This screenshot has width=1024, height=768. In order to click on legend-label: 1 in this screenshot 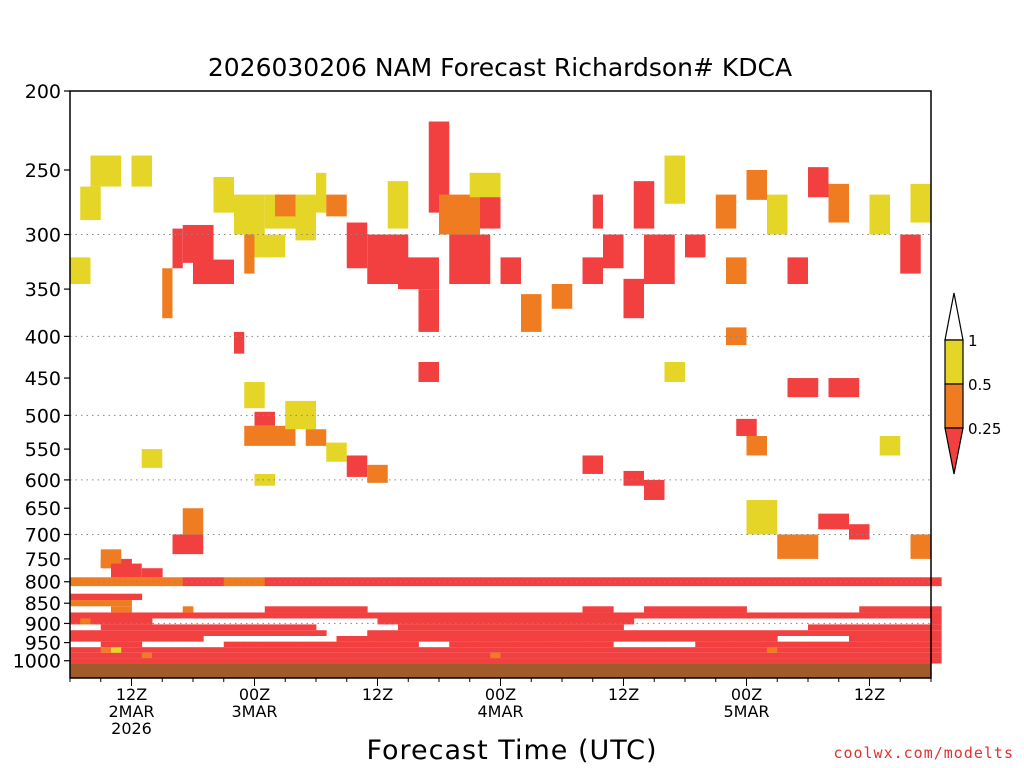, I will do `click(973, 341)`.